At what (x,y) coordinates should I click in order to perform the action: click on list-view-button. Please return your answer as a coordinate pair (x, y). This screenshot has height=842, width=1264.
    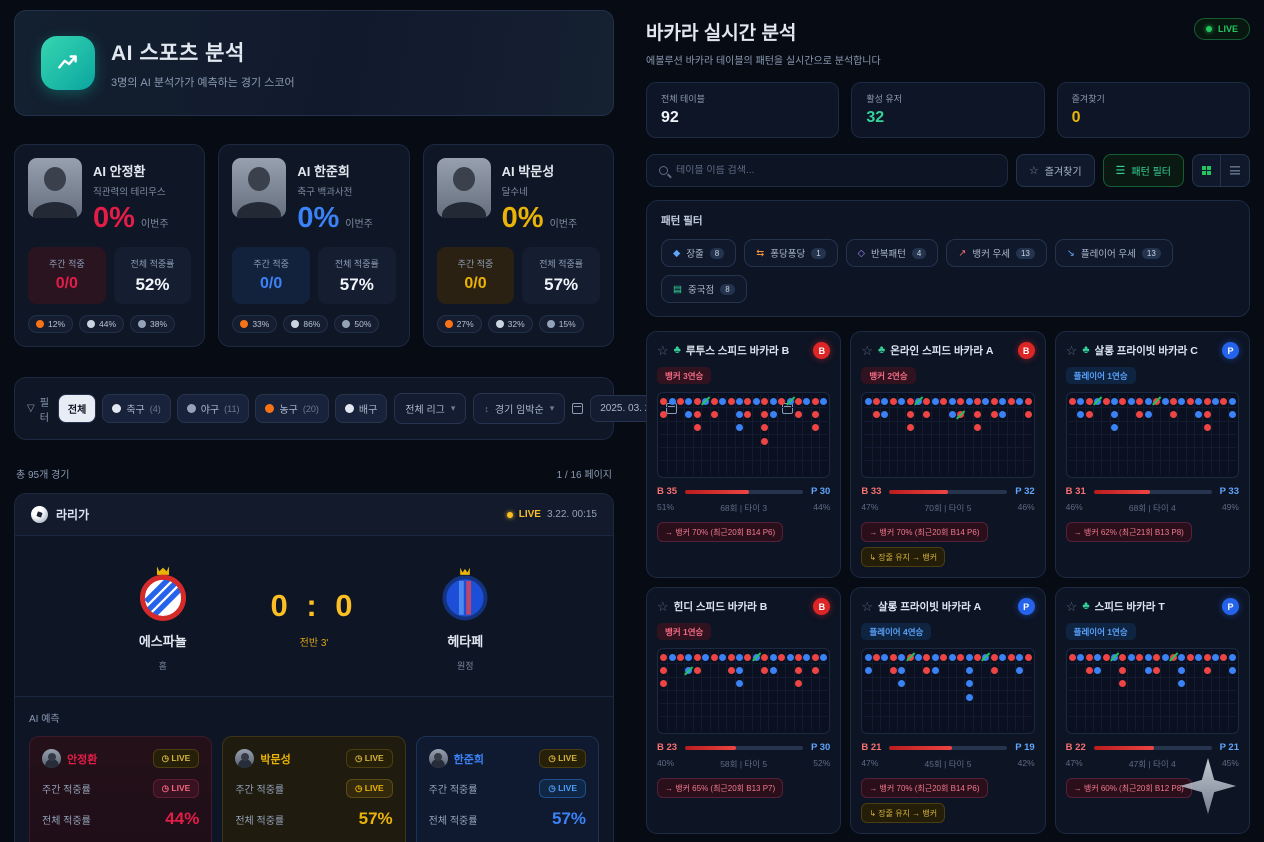
    Looking at the image, I should click on (1234, 170).